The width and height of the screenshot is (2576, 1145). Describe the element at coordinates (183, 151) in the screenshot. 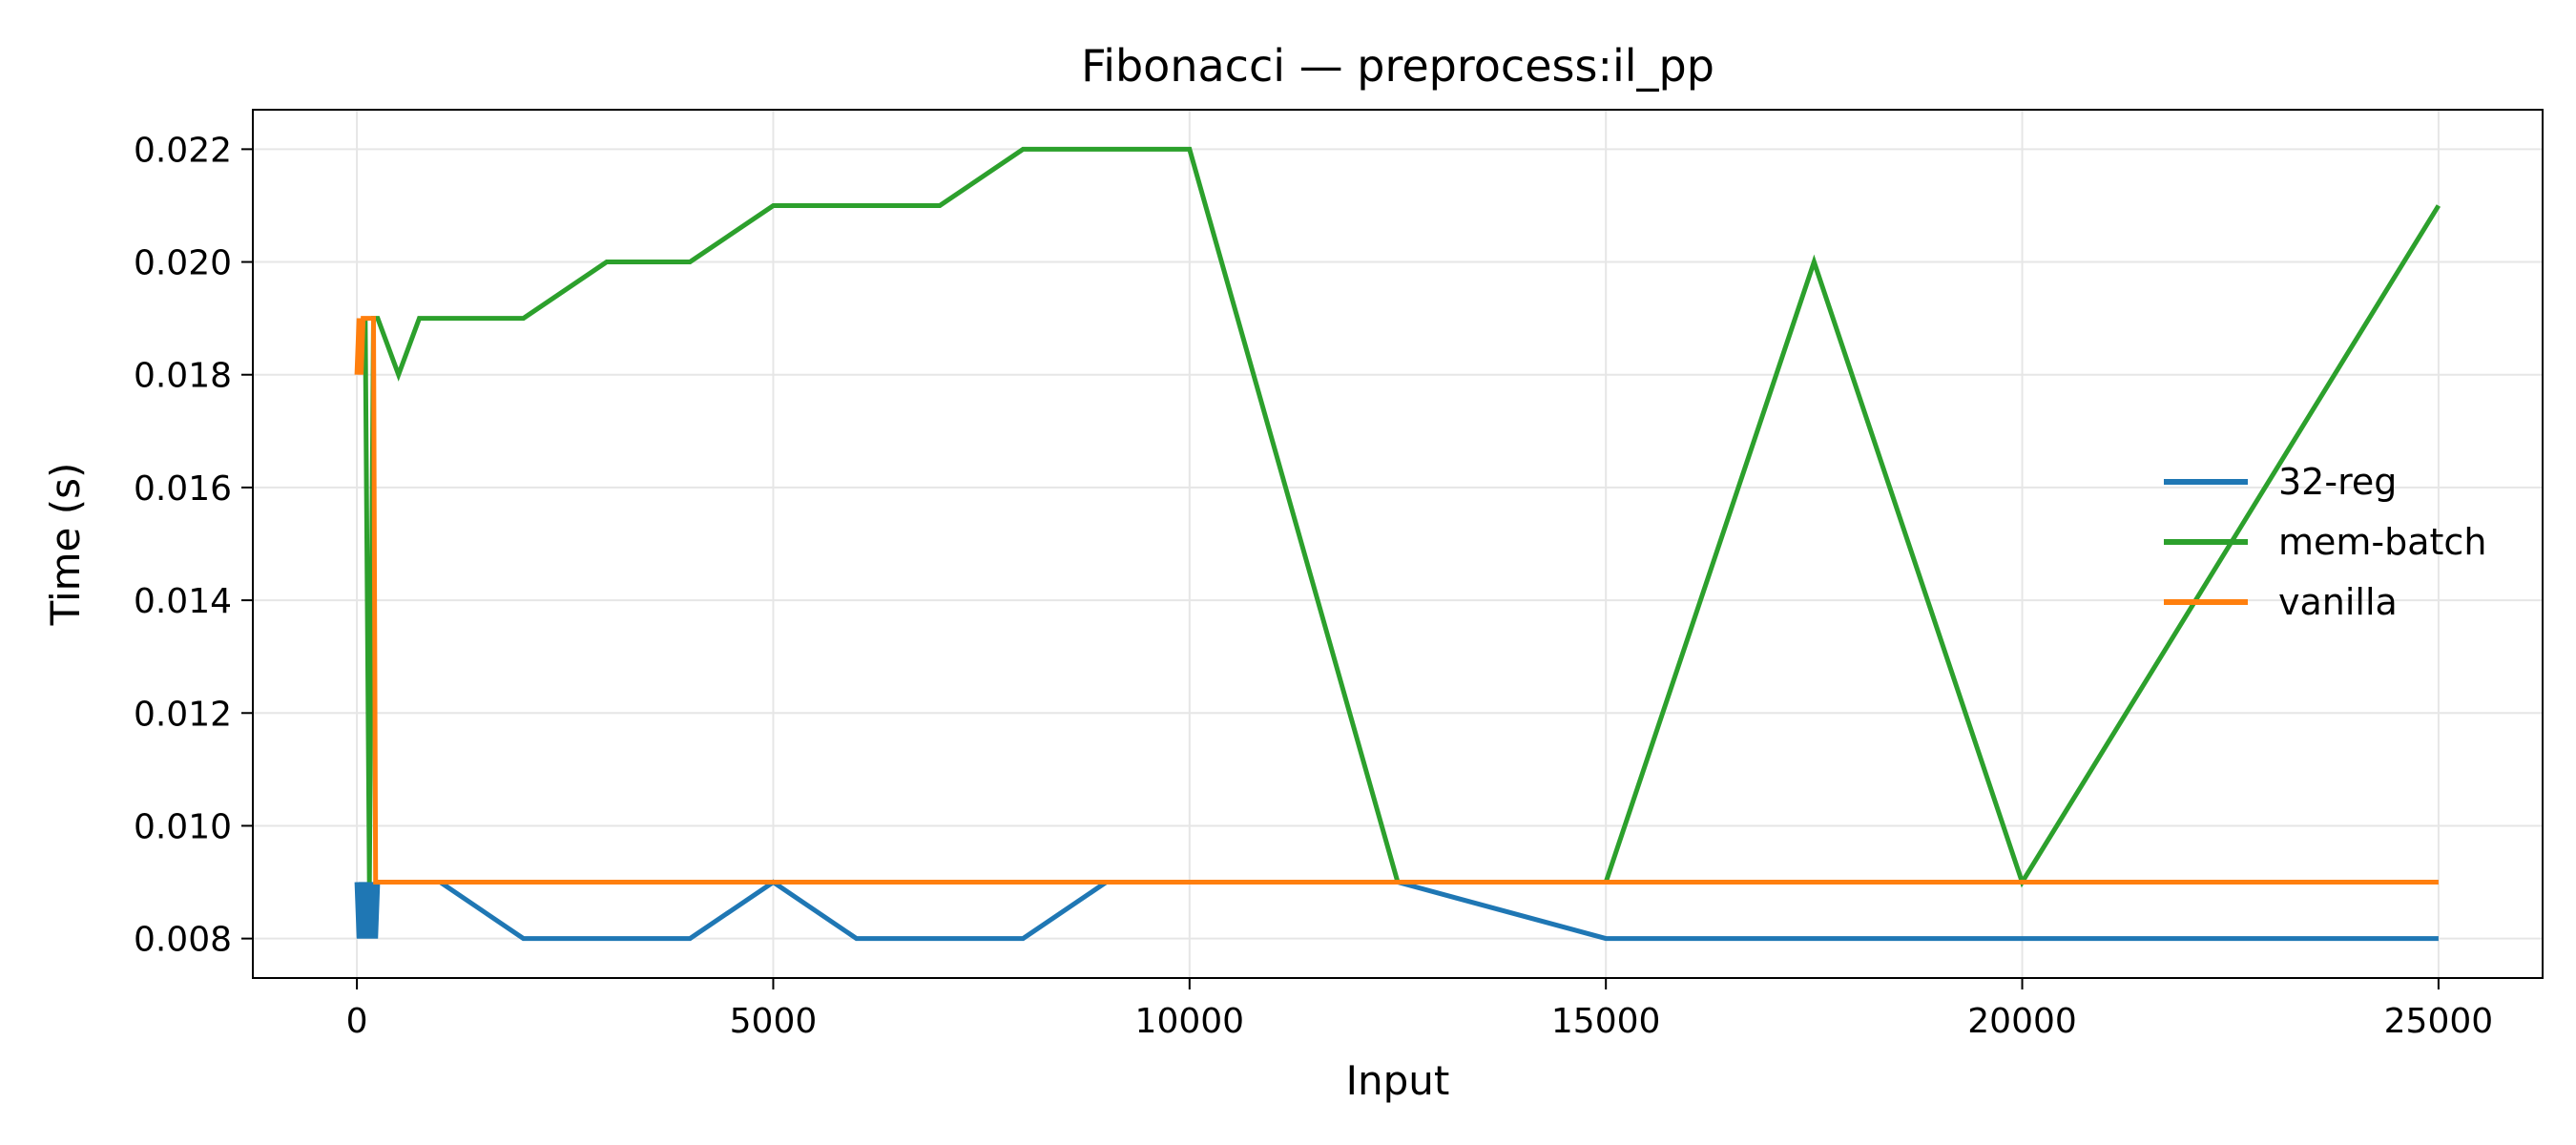

I see `y-tick-label: 0.022` at that location.